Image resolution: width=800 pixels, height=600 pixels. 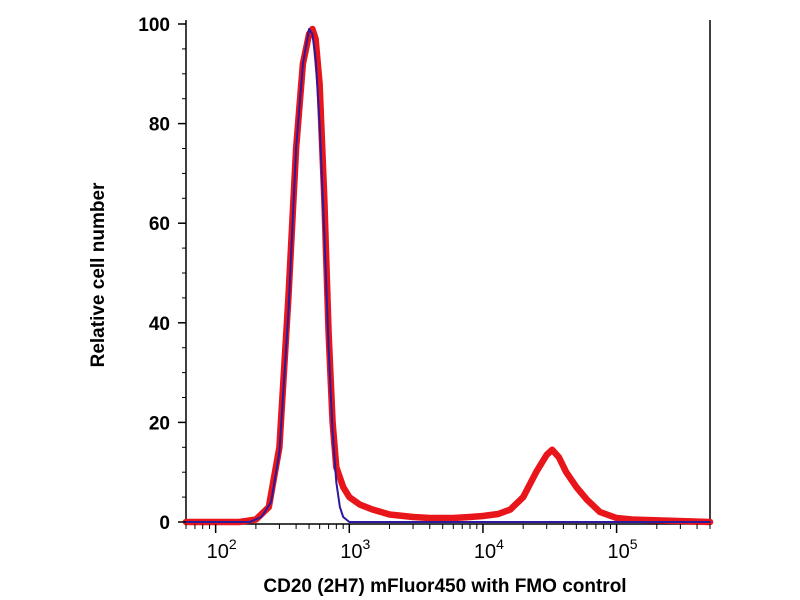 What do you see at coordinates (159, 324) in the screenshot?
I see `y-tick-label: 40` at bounding box center [159, 324].